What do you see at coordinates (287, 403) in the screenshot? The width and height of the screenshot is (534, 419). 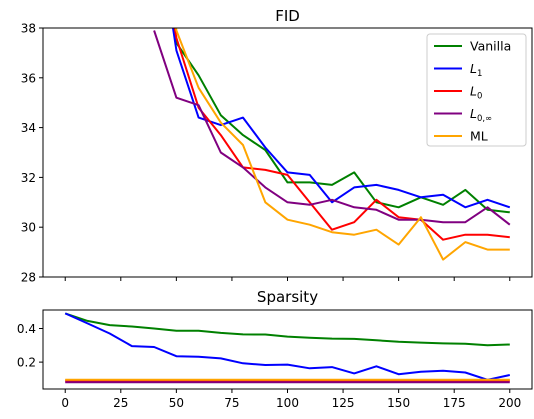 I see `sparsity-xtick-label: 100` at bounding box center [287, 403].